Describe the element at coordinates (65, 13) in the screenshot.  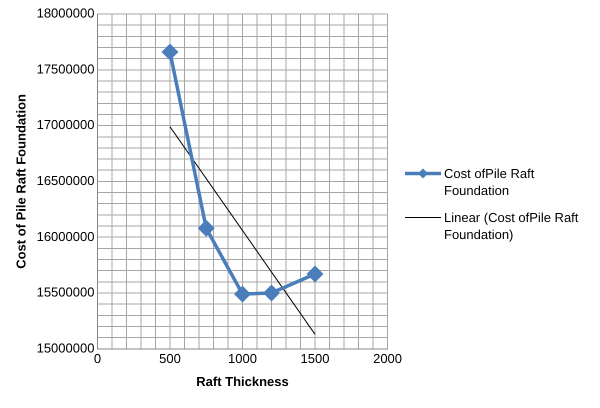
I see `y-tick-label: 18000000` at that location.